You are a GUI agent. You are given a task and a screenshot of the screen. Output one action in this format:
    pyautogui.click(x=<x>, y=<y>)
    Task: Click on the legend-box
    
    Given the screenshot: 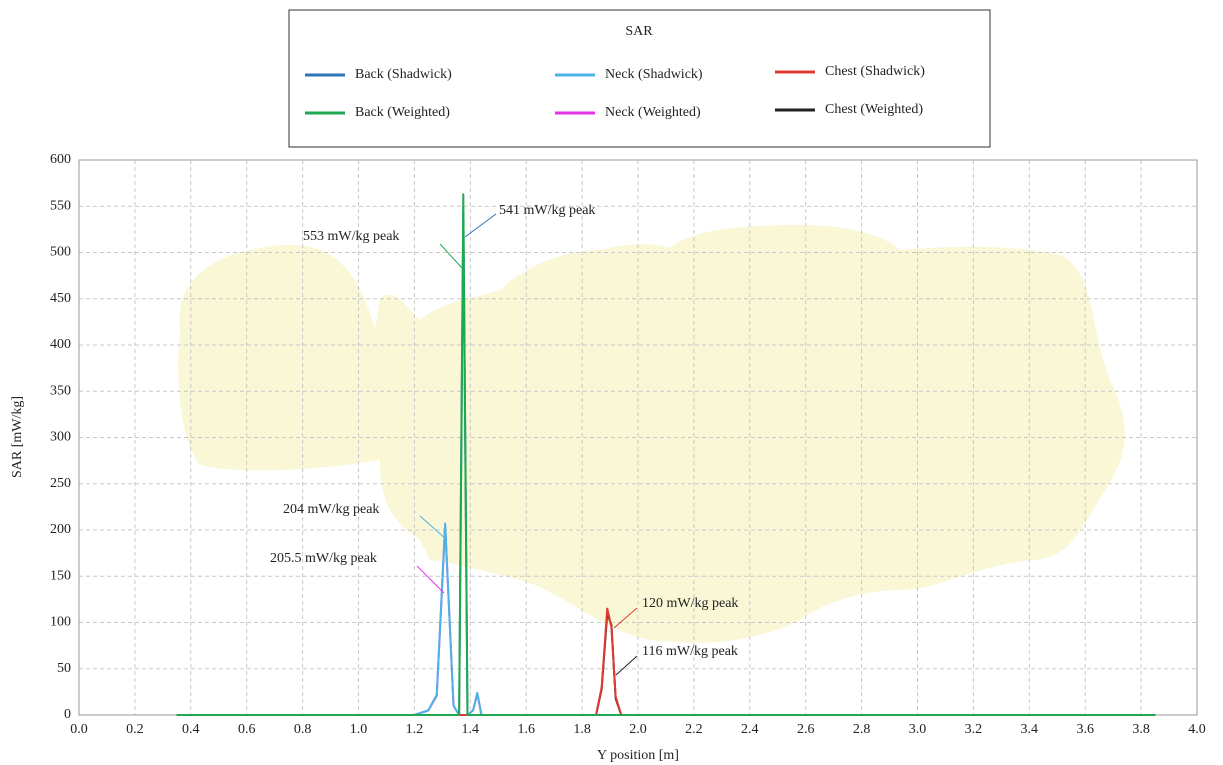 What is the action you would take?
    pyautogui.click(x=639, y=78)
    